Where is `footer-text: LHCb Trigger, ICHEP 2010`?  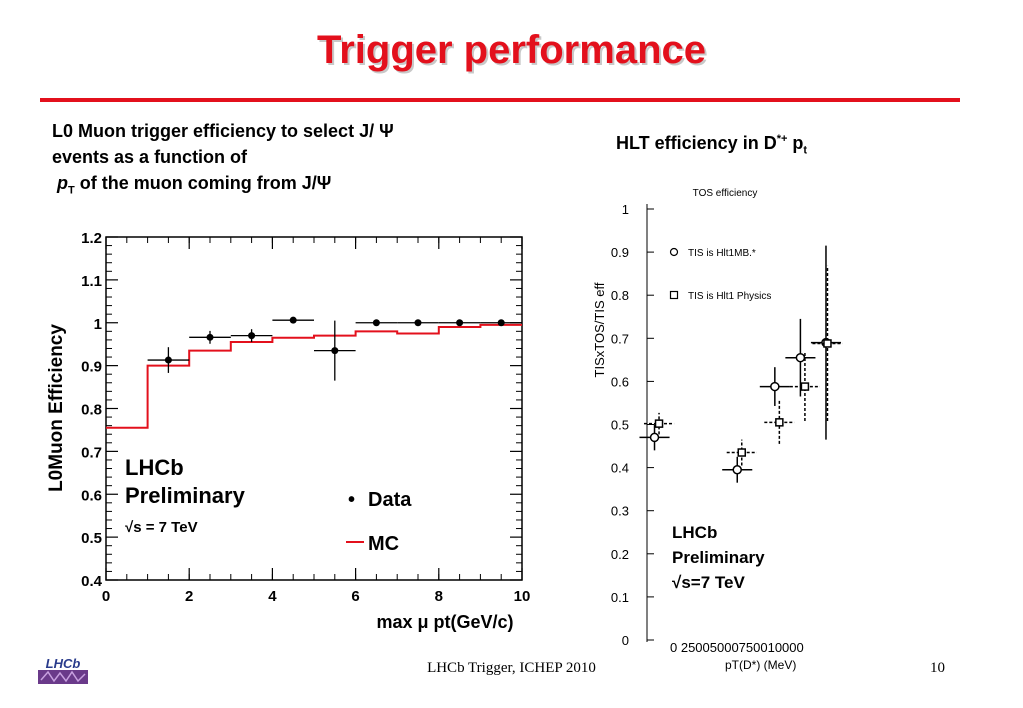
footer-text: LHCb Trigger, ICHEP 2010 is located at coordinates (511, 668).